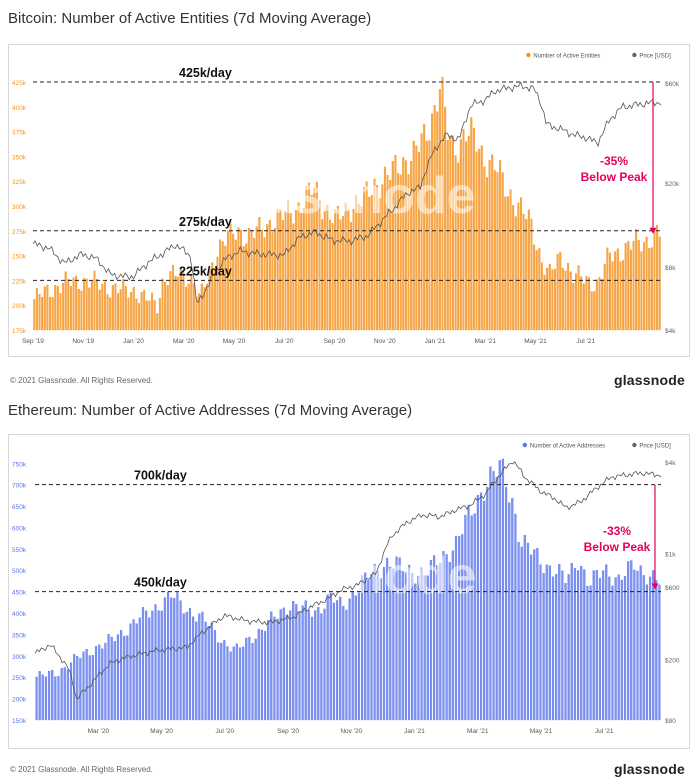 This screenshot has width=699, height=780. What do you see at coordinates (566, 56) in the screenshot?
I see `legend-label: Number of Active Entities` at bounding box center [566, 56].